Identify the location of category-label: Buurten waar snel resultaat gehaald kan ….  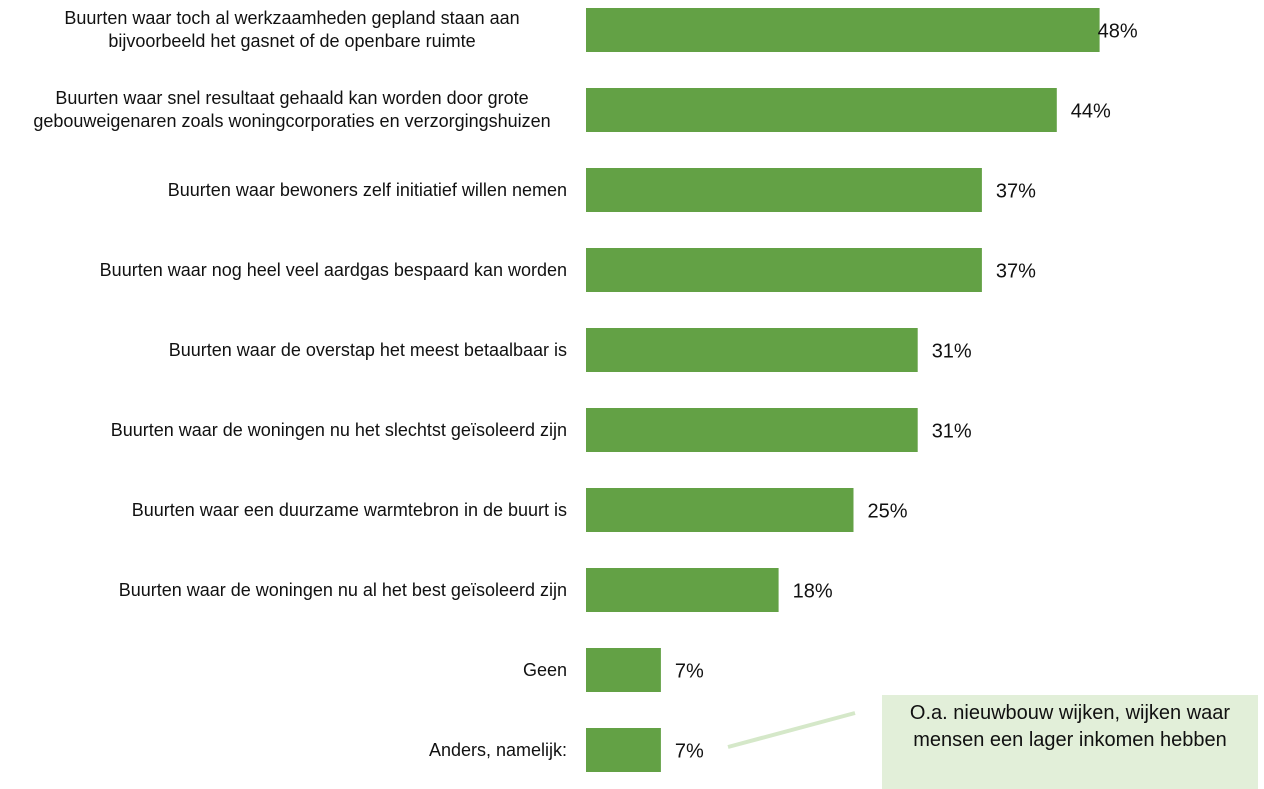
(292, 110).